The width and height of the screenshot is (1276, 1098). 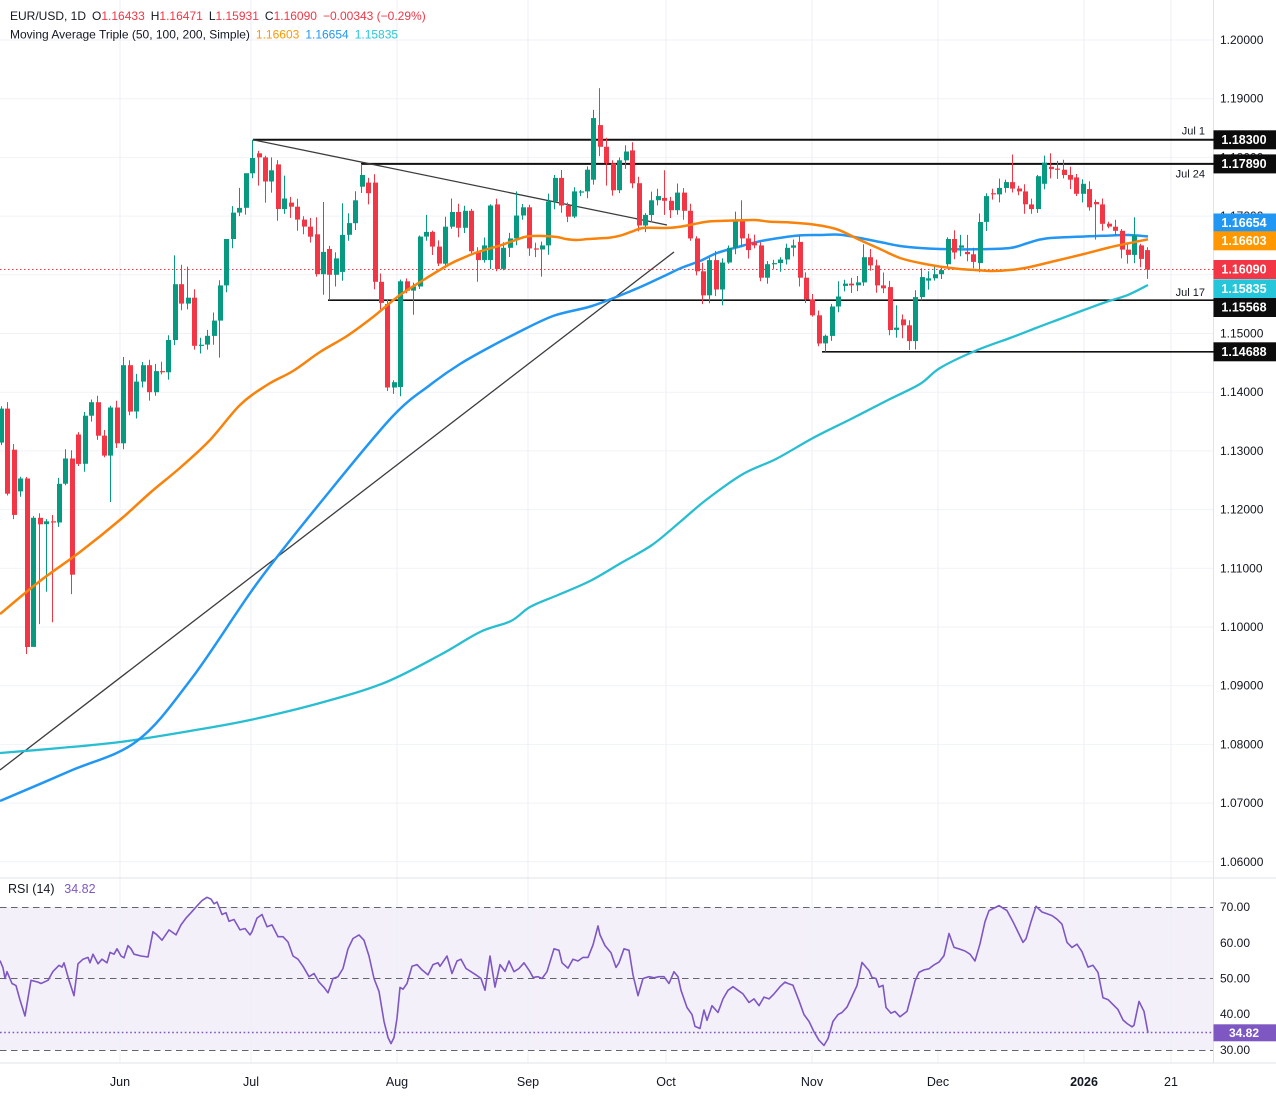 What do you see at coordinates (528, 1082) in the screenshot?
I see `svg-text: Sep` at bounding box center [528, 1082].